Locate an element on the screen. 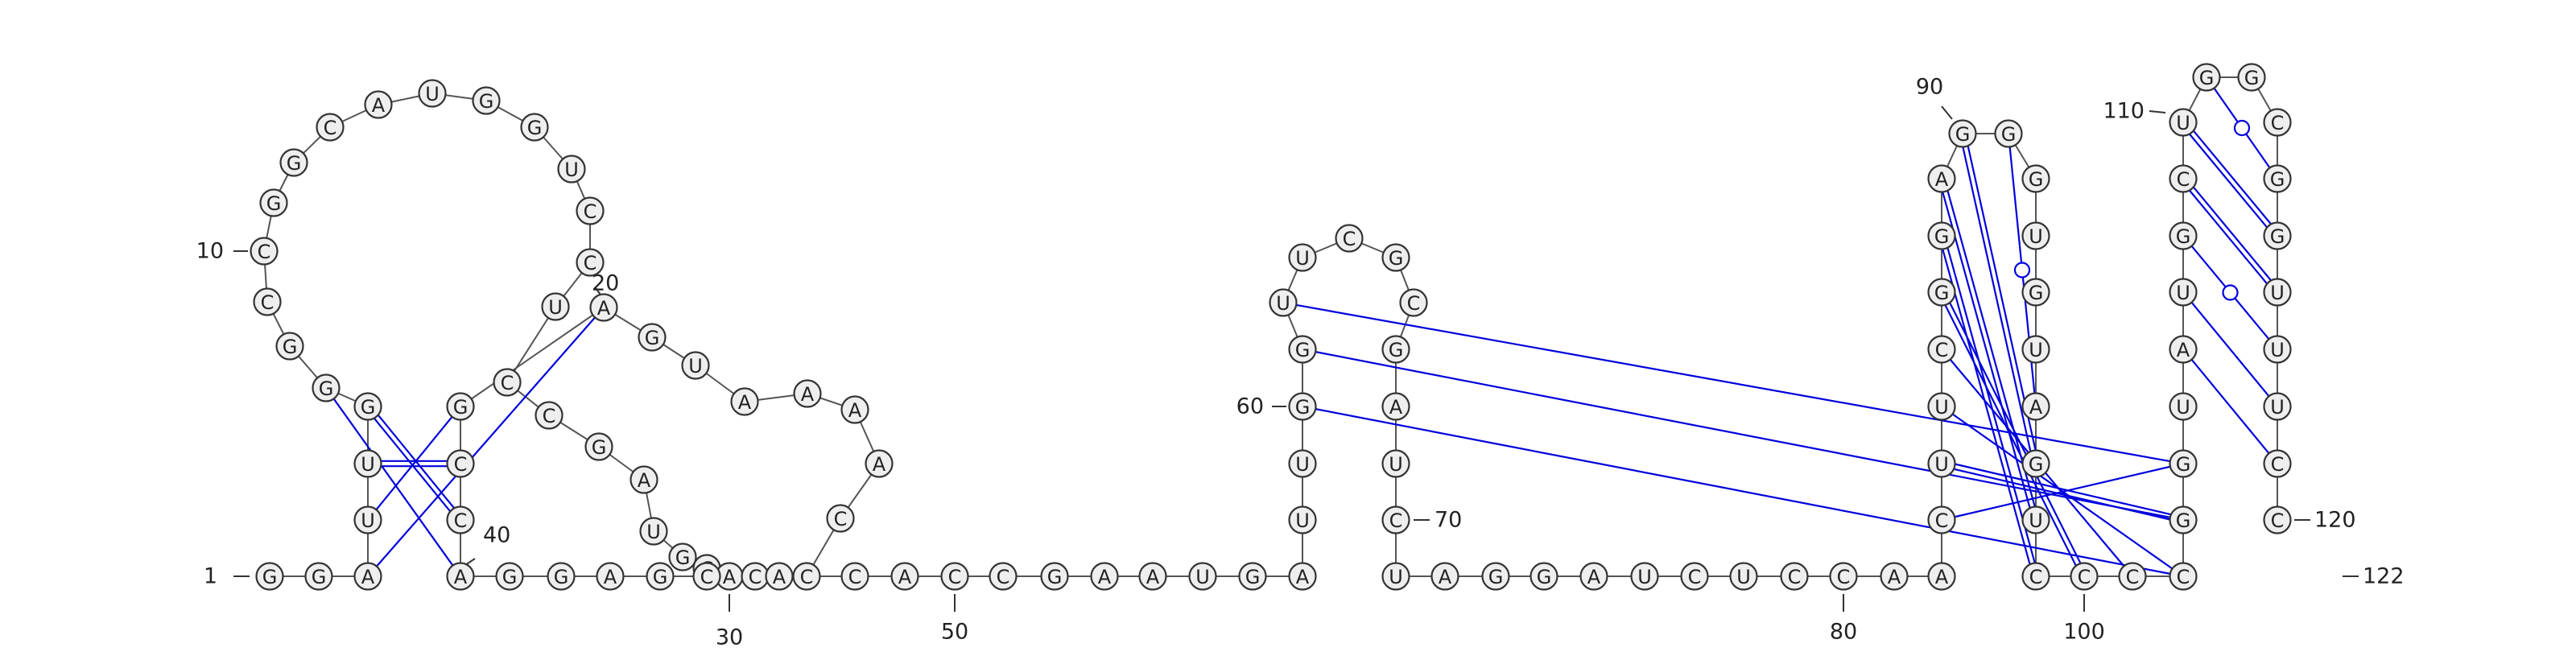  nucleotide-56: A is located at coordinates (1152, 576).